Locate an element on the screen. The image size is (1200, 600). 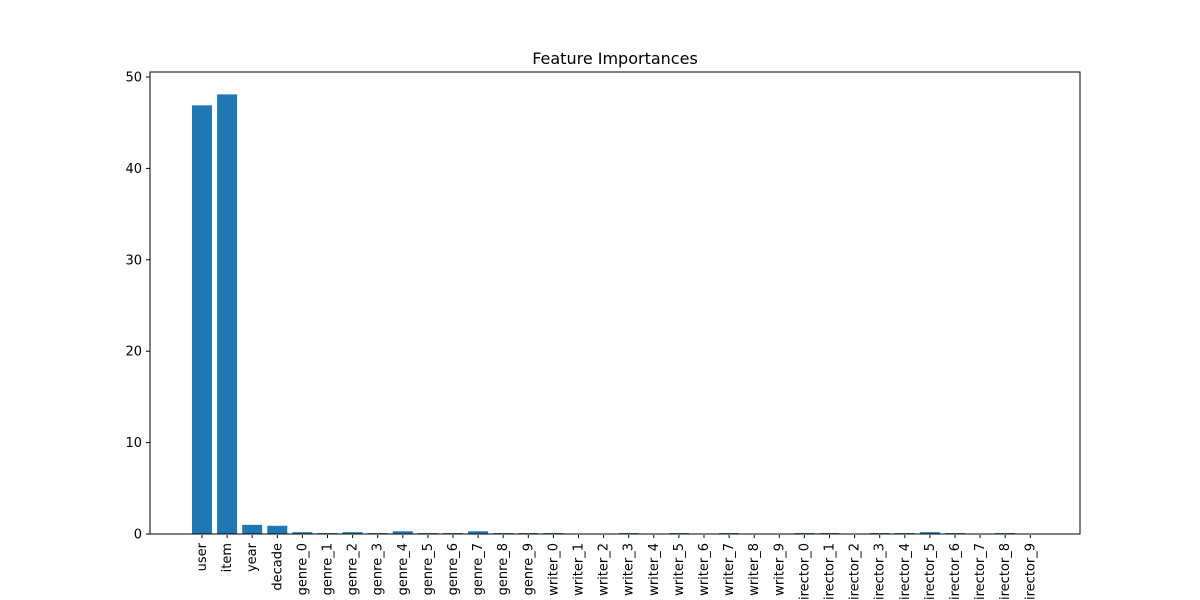
bar-decade is located at coordinates (277, 529).